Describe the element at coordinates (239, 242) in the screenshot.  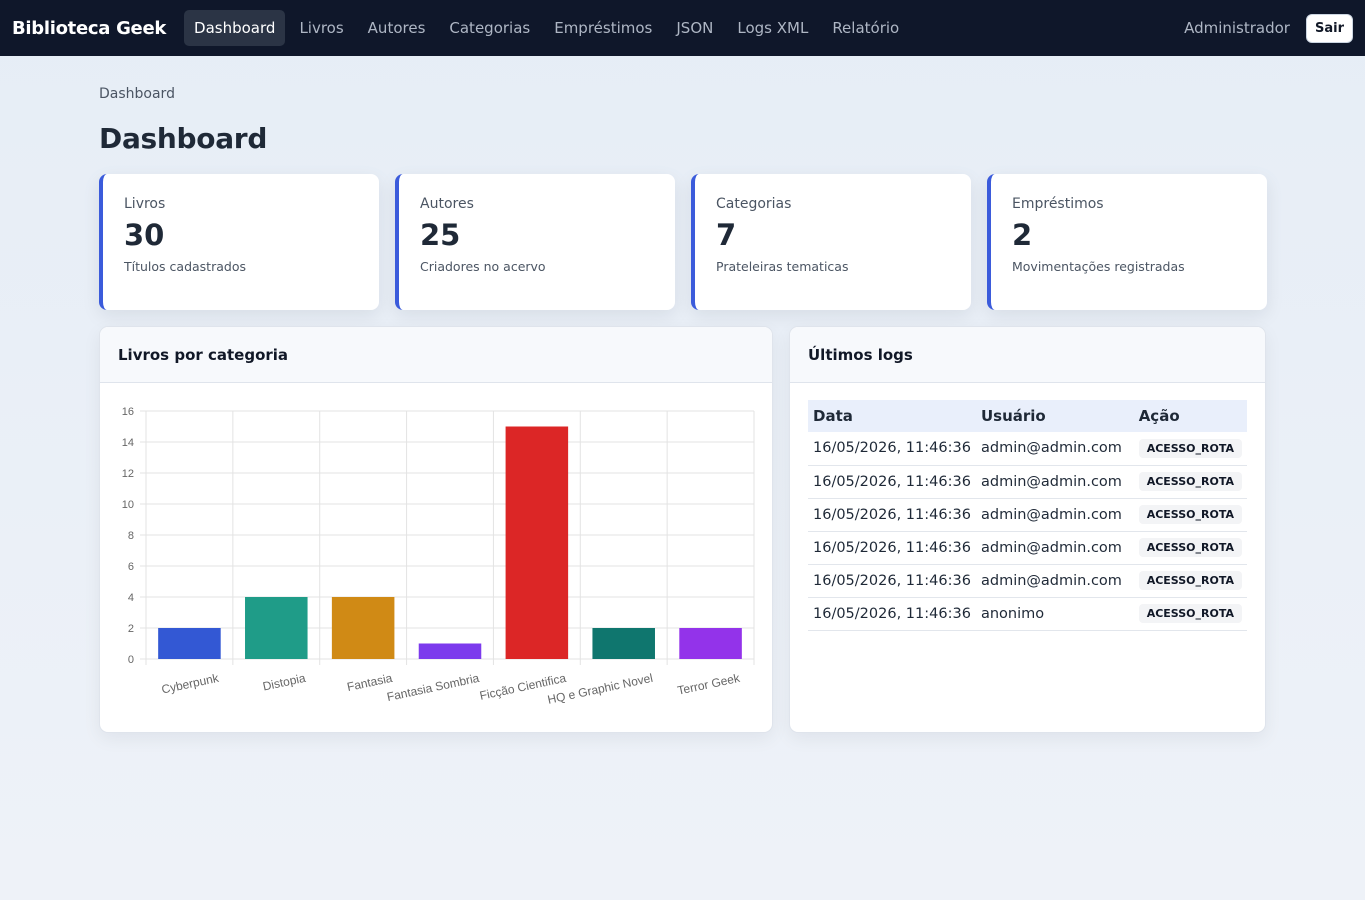
I see `stat-card-livros: Livros 30 Títulos cadastrados` at that location.